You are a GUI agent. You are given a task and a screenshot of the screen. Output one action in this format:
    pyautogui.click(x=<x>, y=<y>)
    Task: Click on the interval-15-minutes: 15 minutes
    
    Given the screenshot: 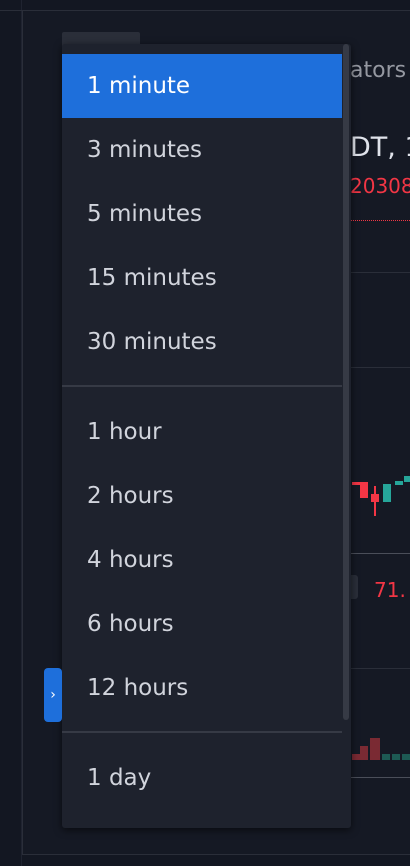 What is the action you would take?
    pyautogui.click(x=202, y=278)
    